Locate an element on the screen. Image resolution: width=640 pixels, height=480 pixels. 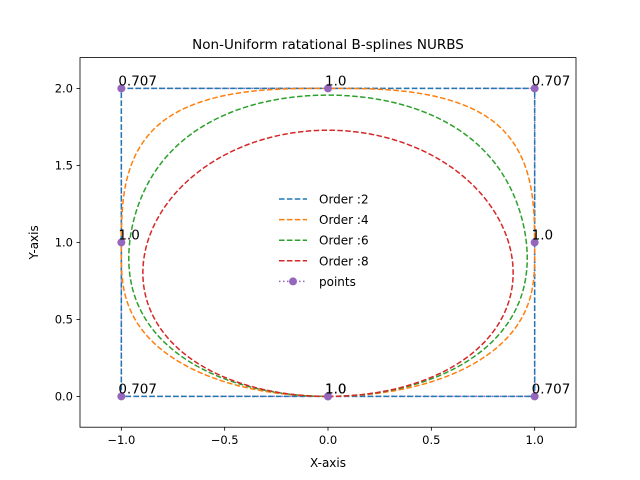
x-tick-label: 1.0 is located at coordinates (535, 440).